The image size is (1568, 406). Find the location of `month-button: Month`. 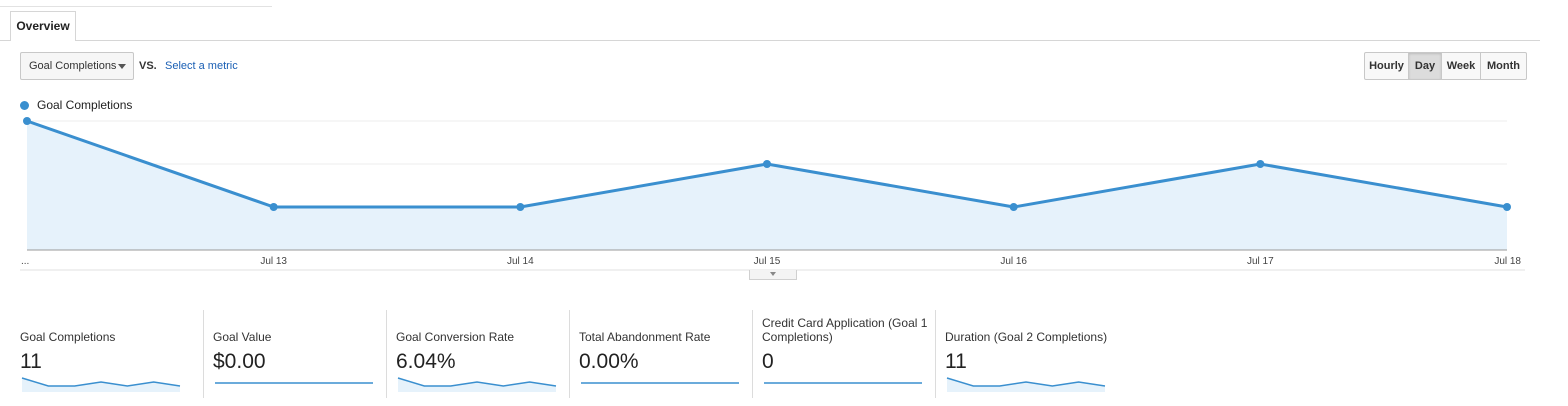

month-button: Month is located at coordinates (1504, 66).